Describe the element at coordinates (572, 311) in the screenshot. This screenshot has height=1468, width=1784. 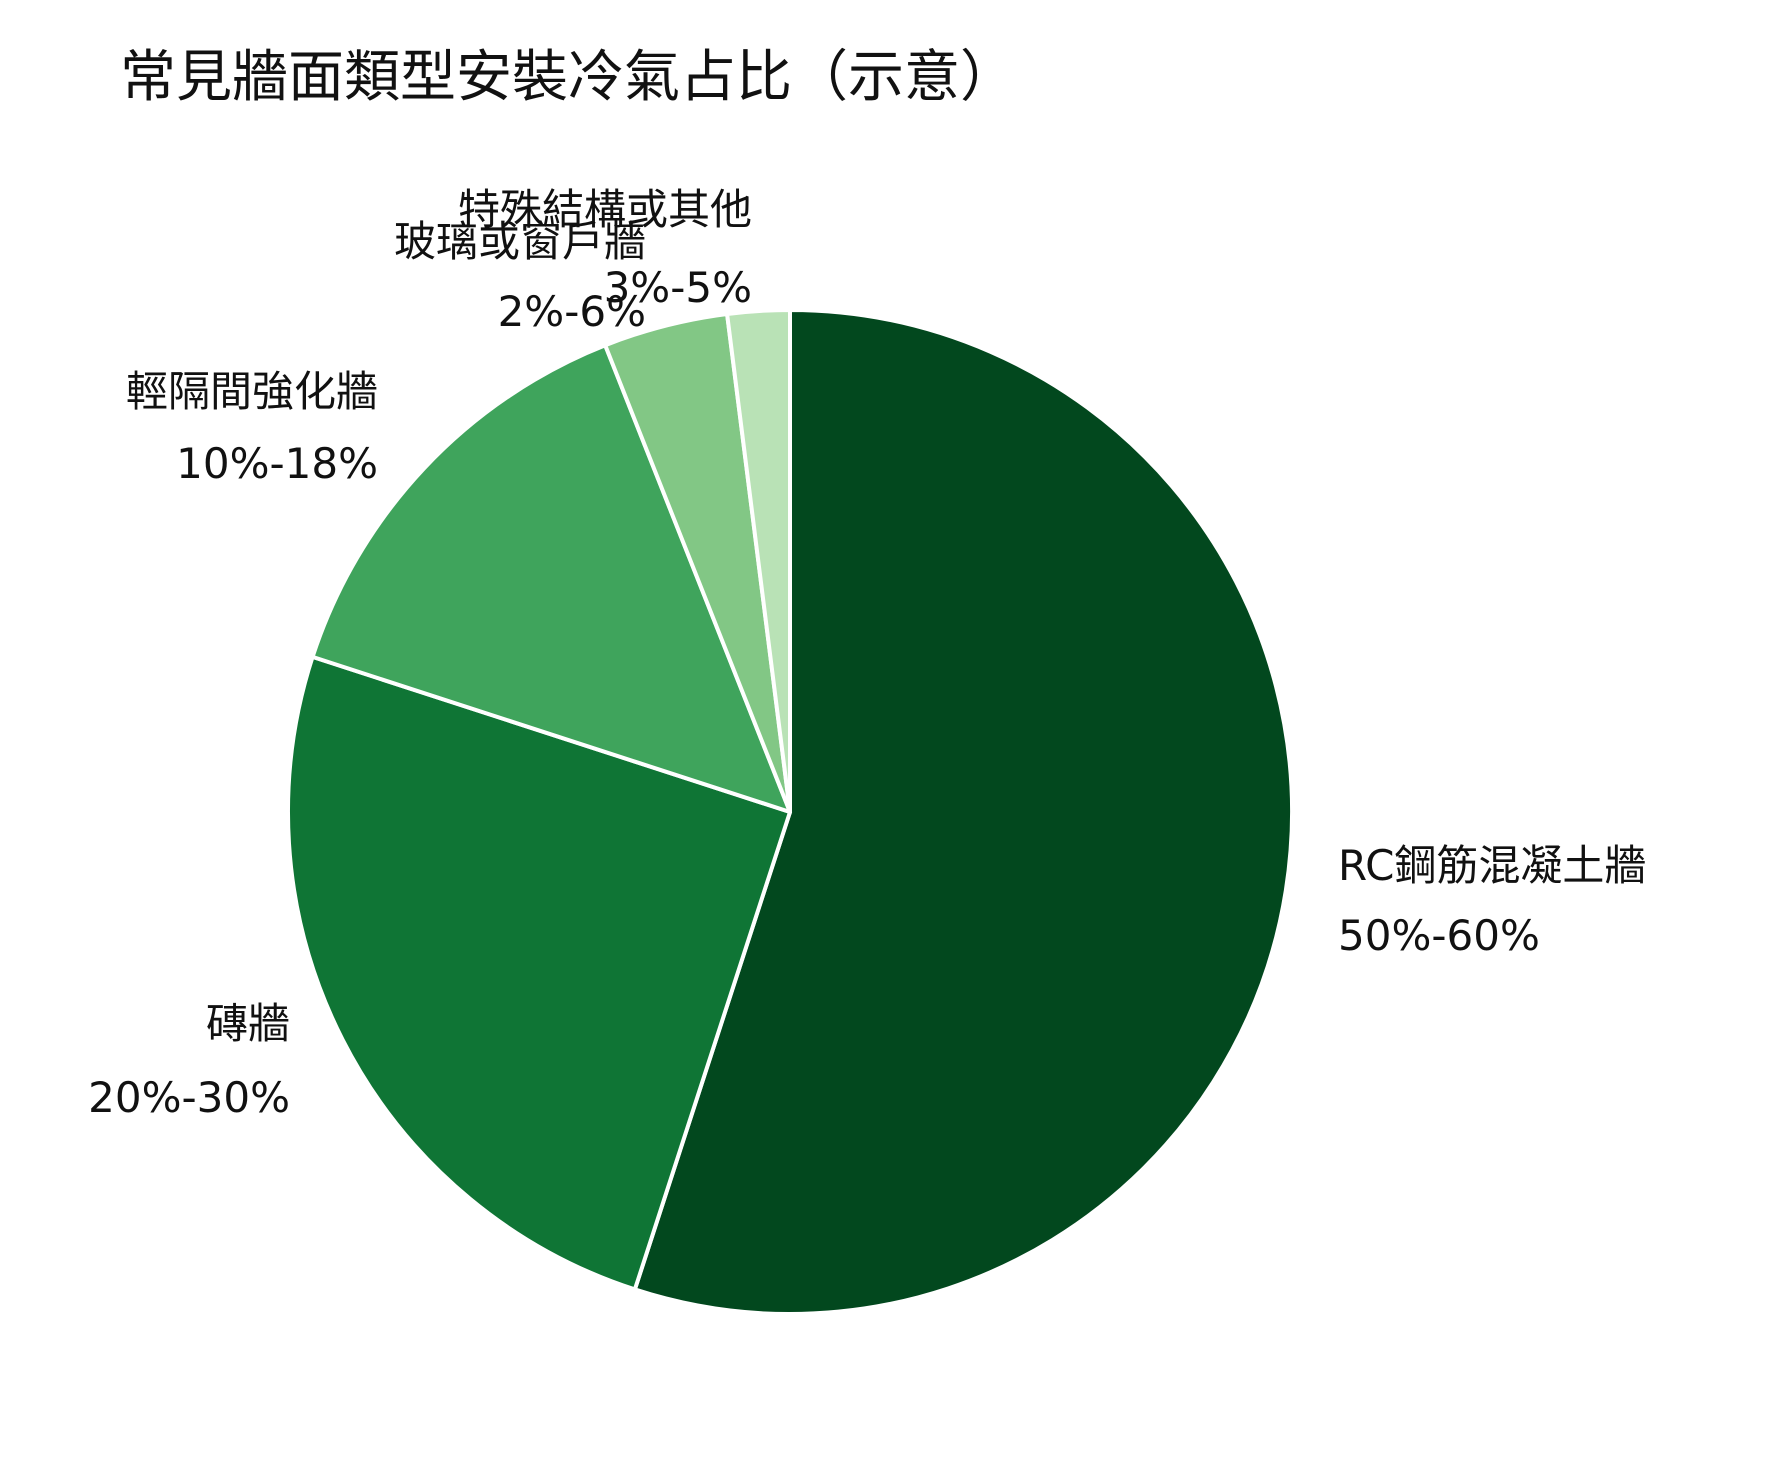
I see `slice-label-range-3: 2%-6%` at that location.